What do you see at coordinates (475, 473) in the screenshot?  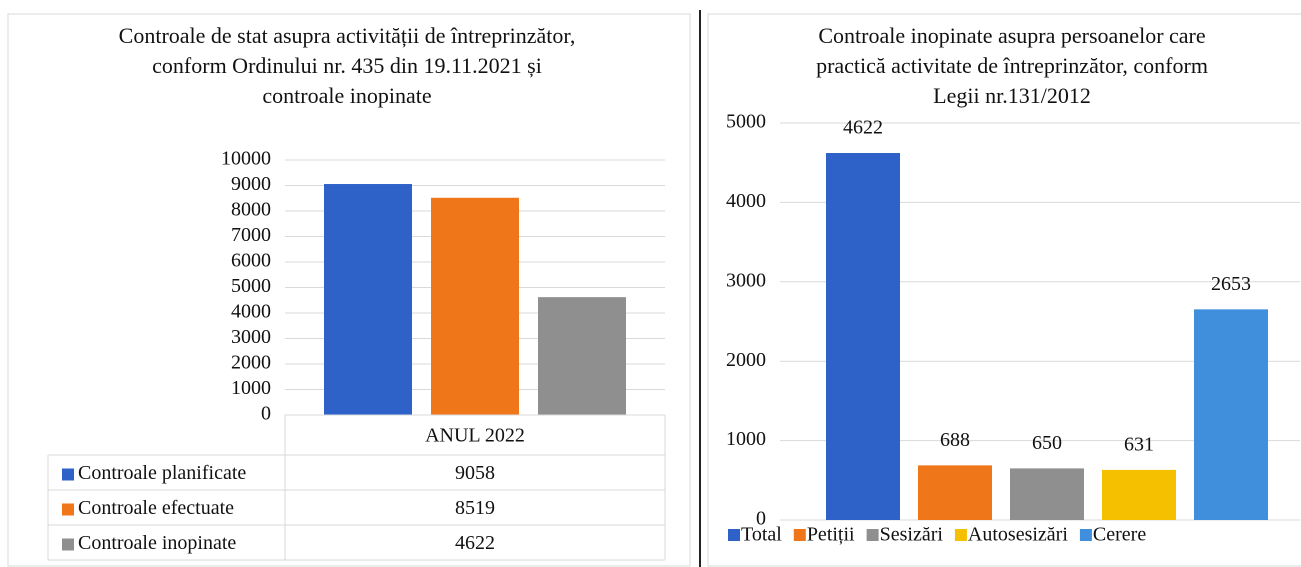 I see `table-value: 9058` at bounding box center [475, 473].